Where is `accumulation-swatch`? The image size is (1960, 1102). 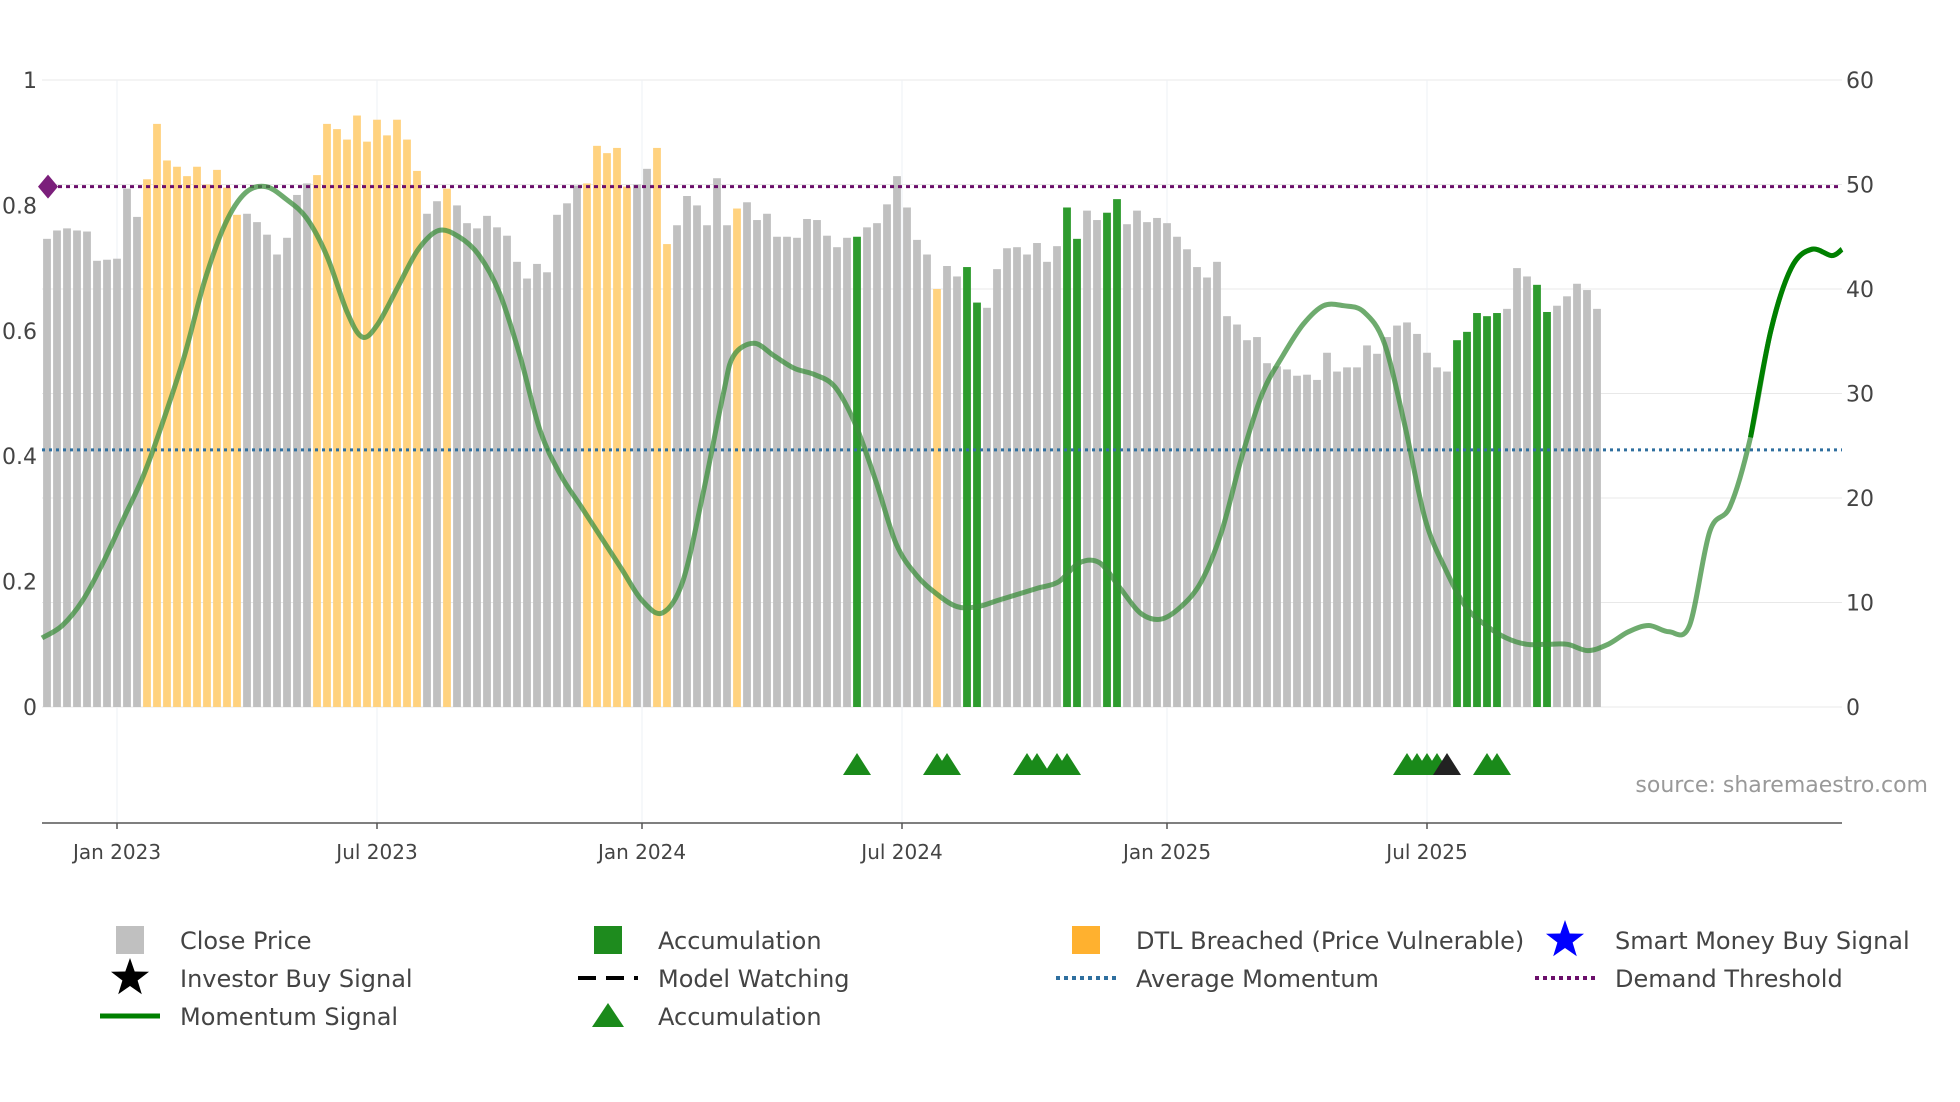
accumulation-swatch is located at coordinates (608, 940).